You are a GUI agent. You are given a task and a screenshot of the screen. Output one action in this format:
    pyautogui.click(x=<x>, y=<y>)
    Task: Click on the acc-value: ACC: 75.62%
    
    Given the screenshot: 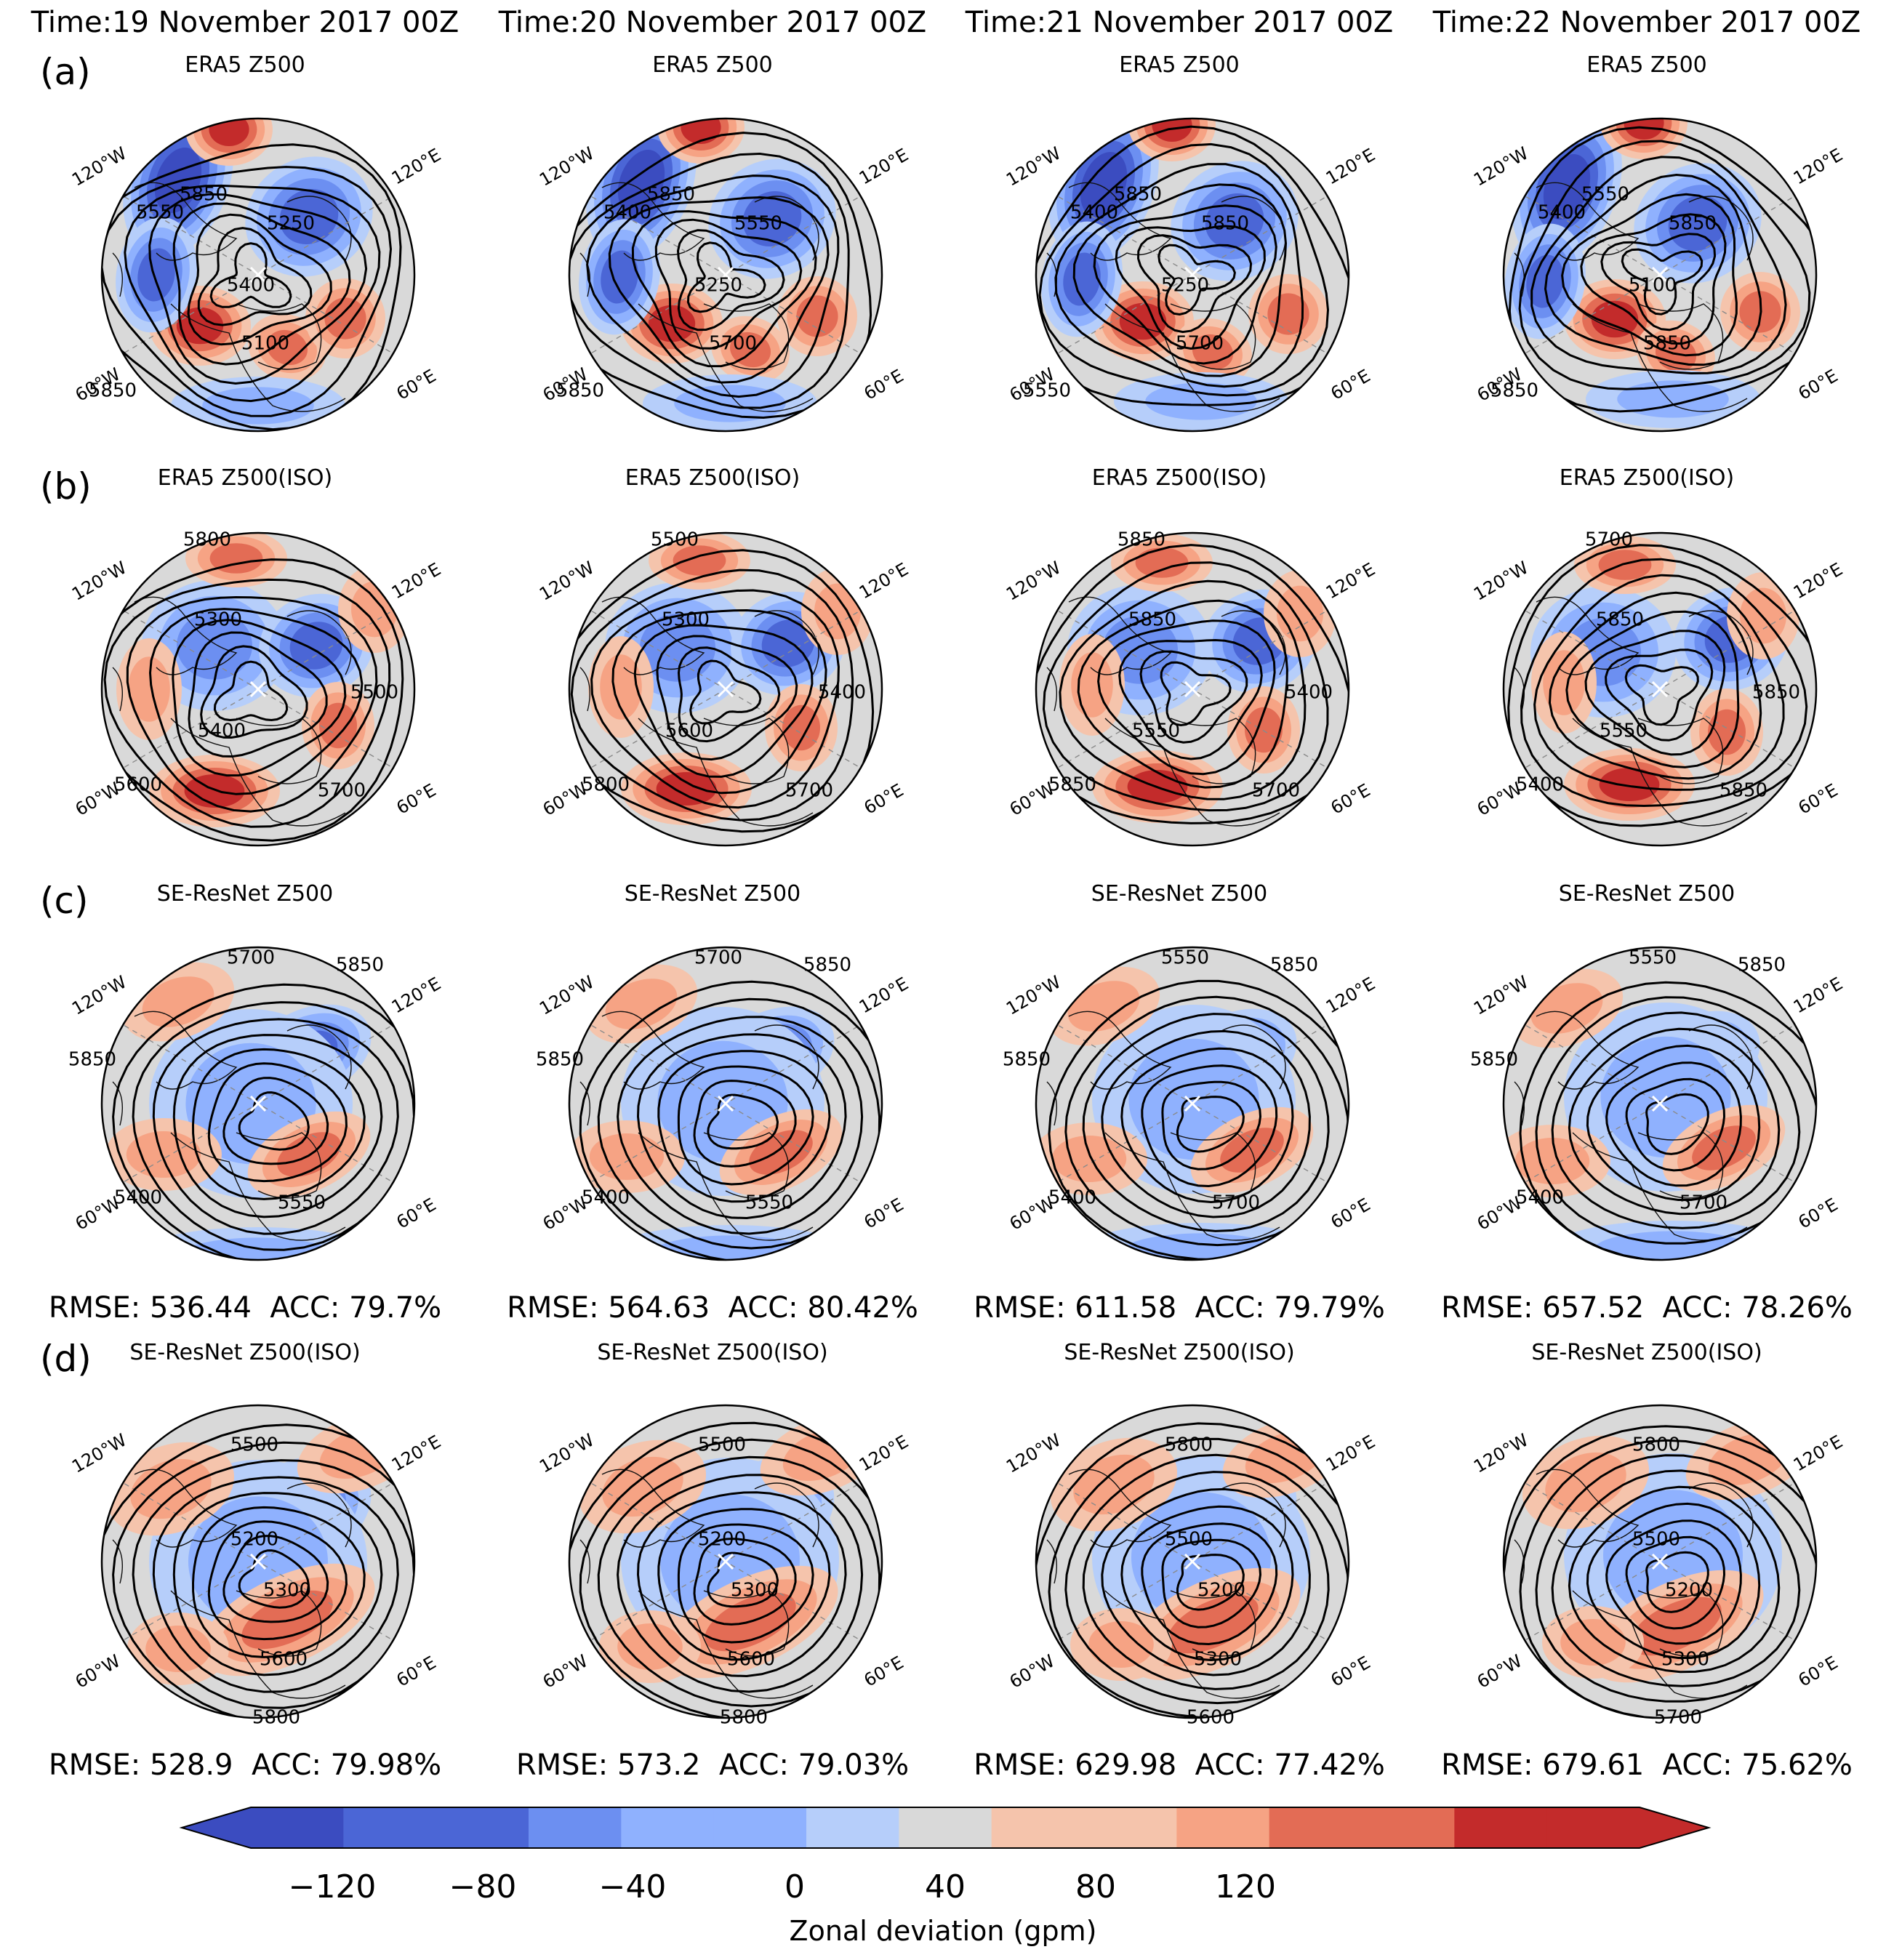 What is the action you would take?
    pyautogui.click(x=1757, y=1765)
    